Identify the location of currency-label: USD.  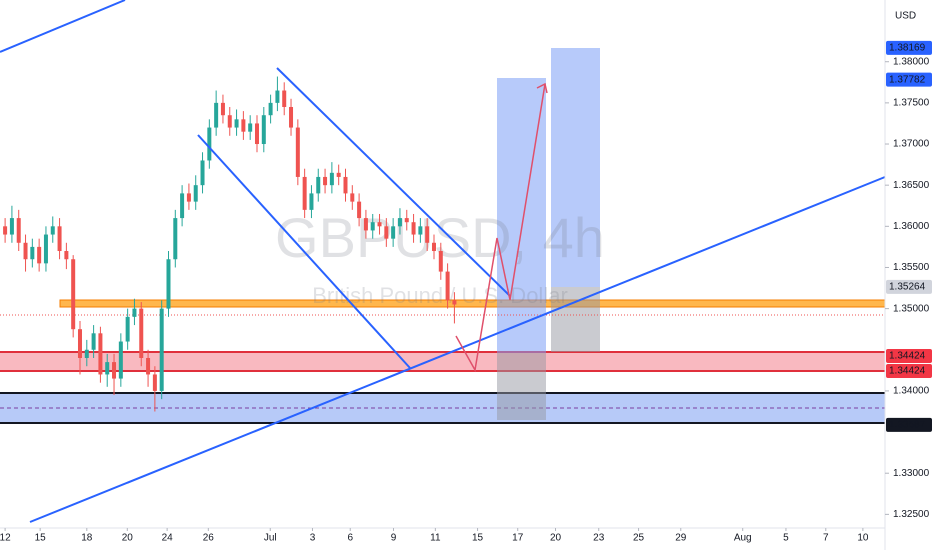
(905, 16).